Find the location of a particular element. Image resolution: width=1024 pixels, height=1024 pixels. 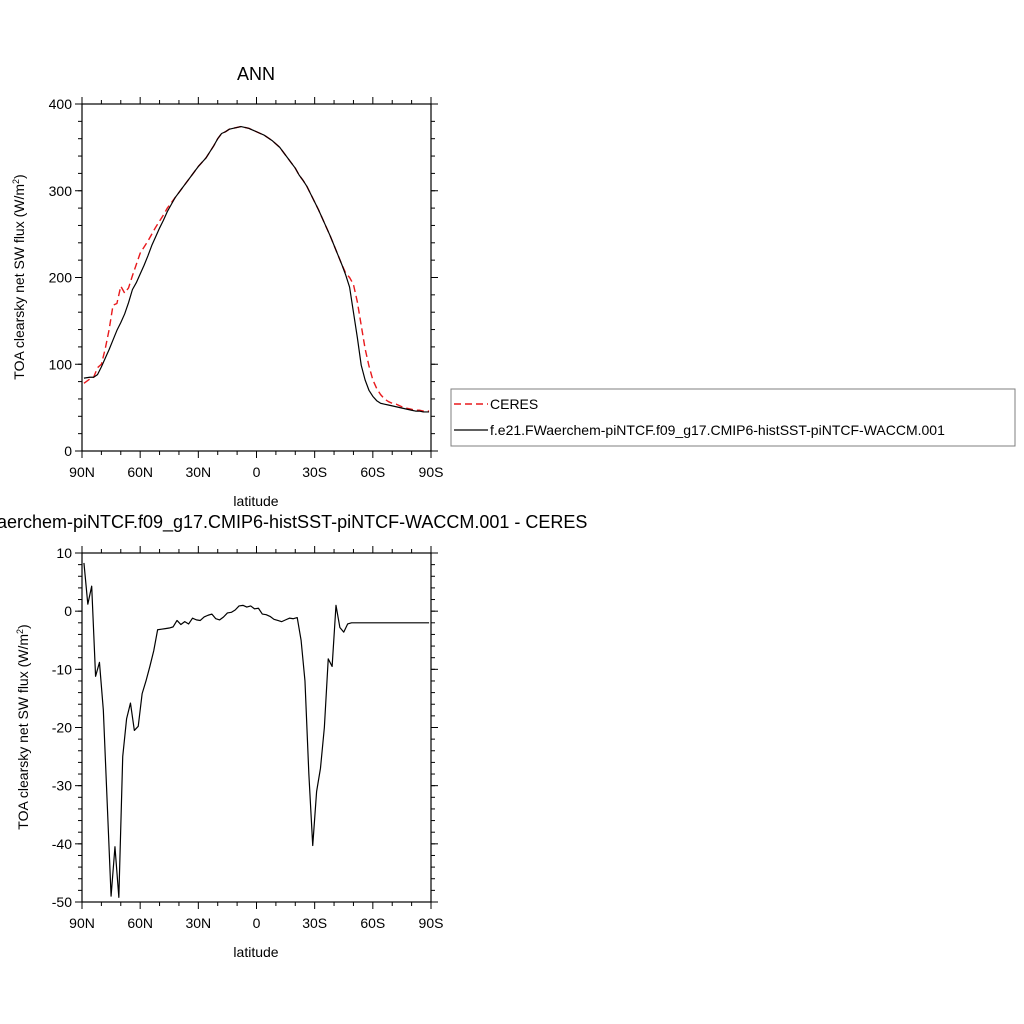

top-chart-ticks is located at coordinates (256, 277).